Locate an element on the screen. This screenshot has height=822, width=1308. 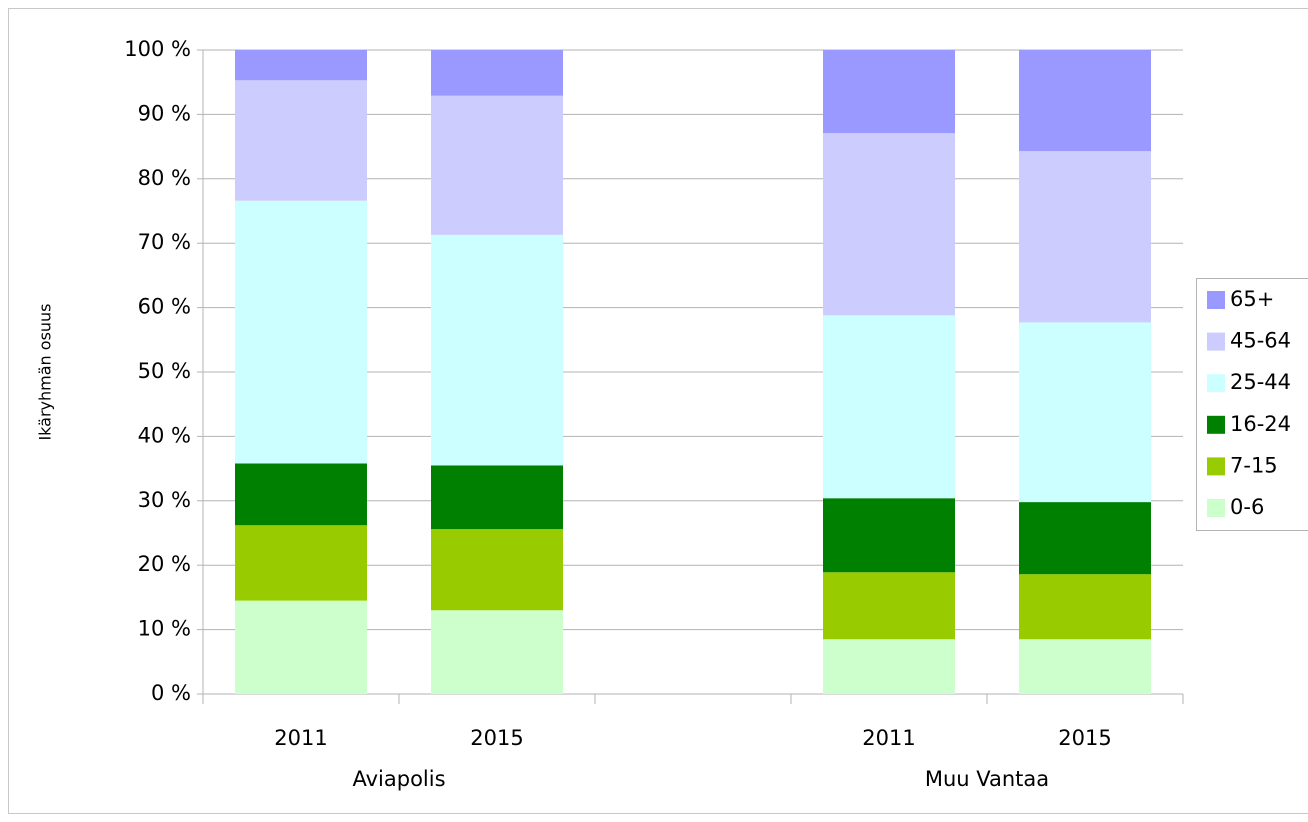
legend-label: 16-24 is located at coordinates (1260, 424).